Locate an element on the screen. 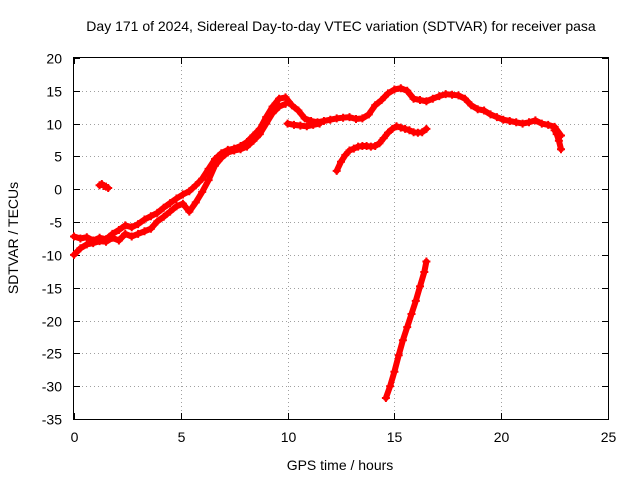  series-steep-arc is located at coordinates (406, 329).